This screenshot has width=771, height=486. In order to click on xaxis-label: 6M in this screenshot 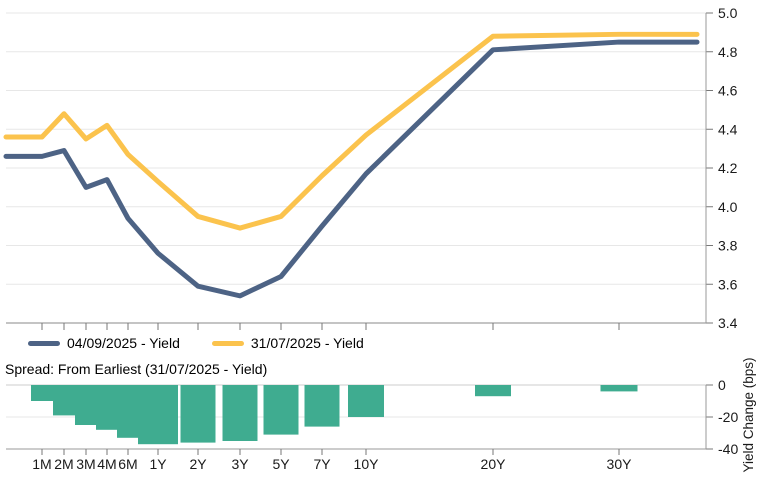, I will do `click(127, 464)`.